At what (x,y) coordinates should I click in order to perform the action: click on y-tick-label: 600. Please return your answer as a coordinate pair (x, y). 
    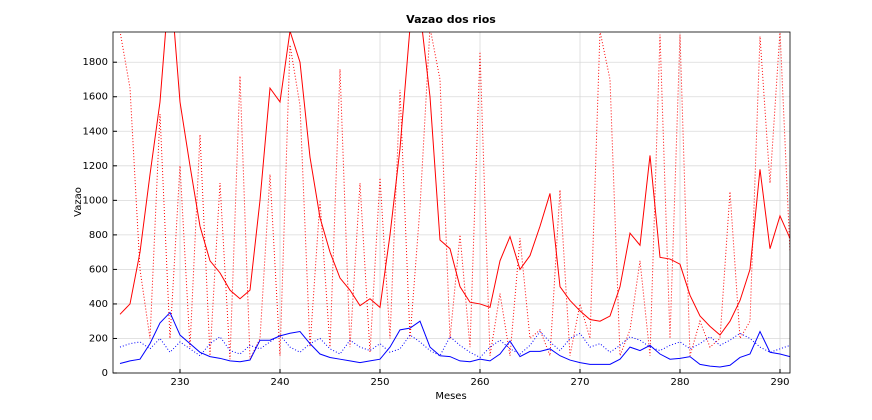
    Looking at the image, I should click on (98, 269).